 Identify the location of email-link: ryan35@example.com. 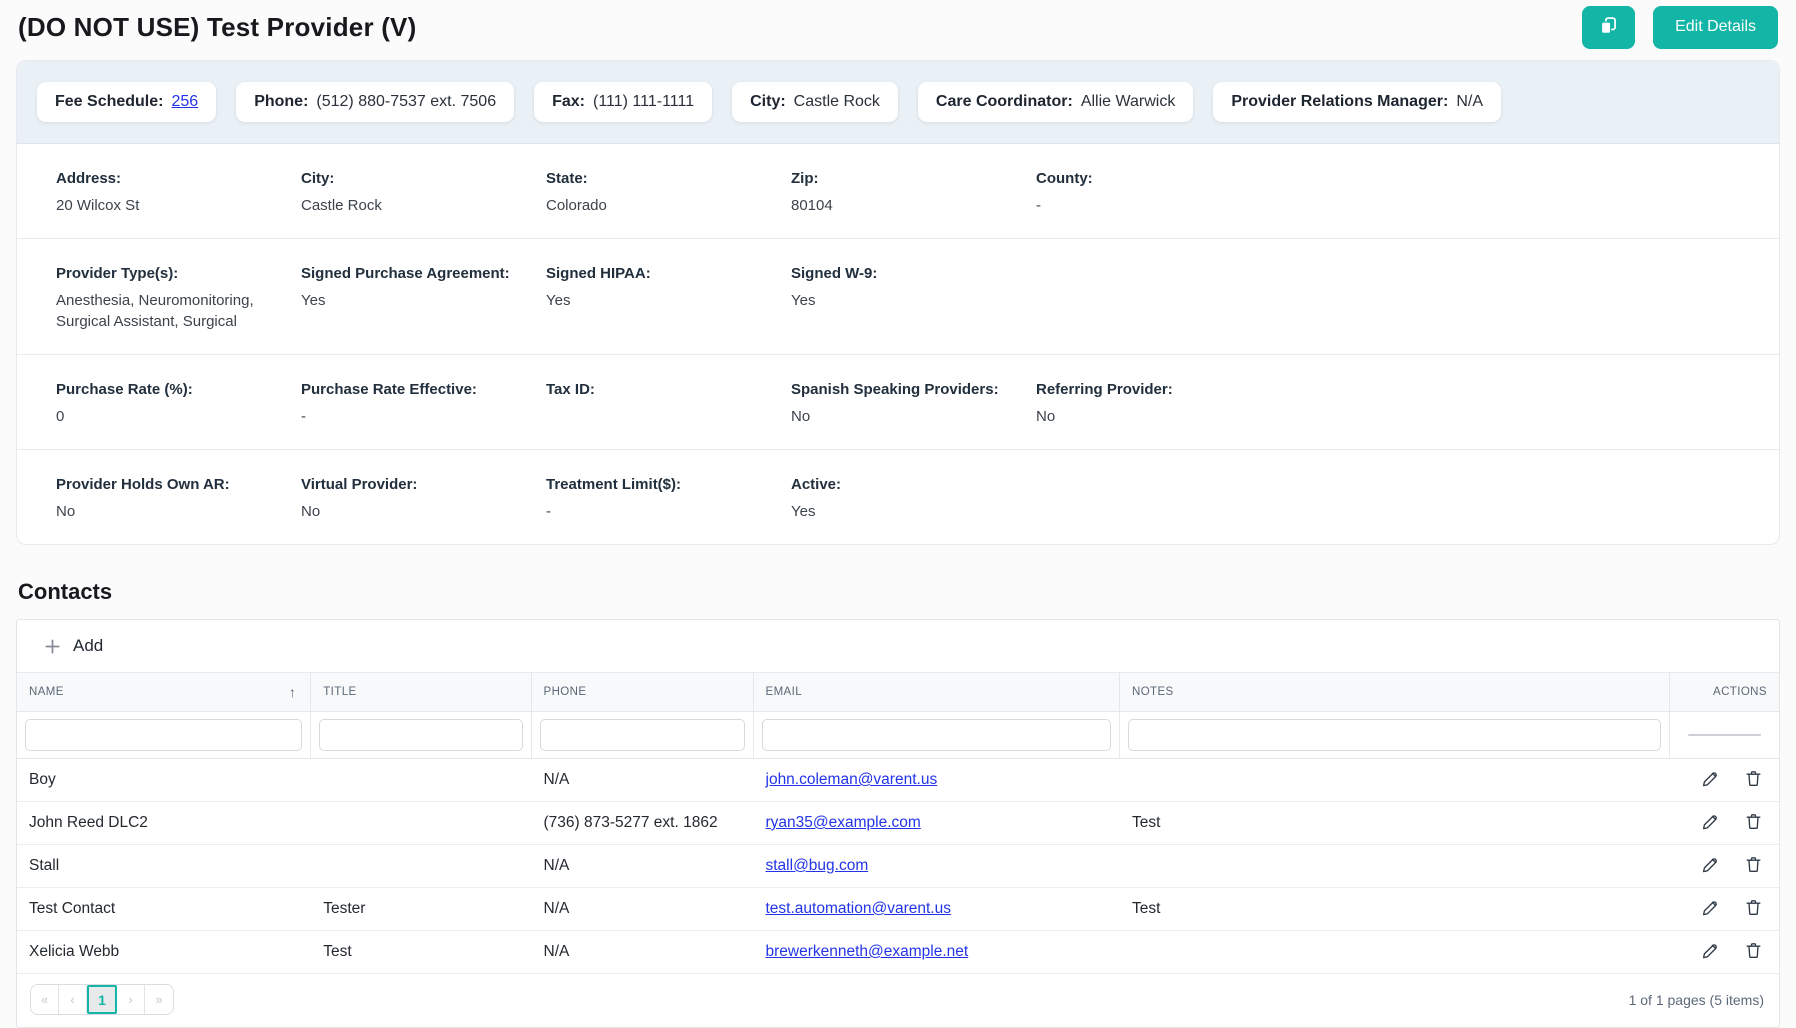
(843, 822).